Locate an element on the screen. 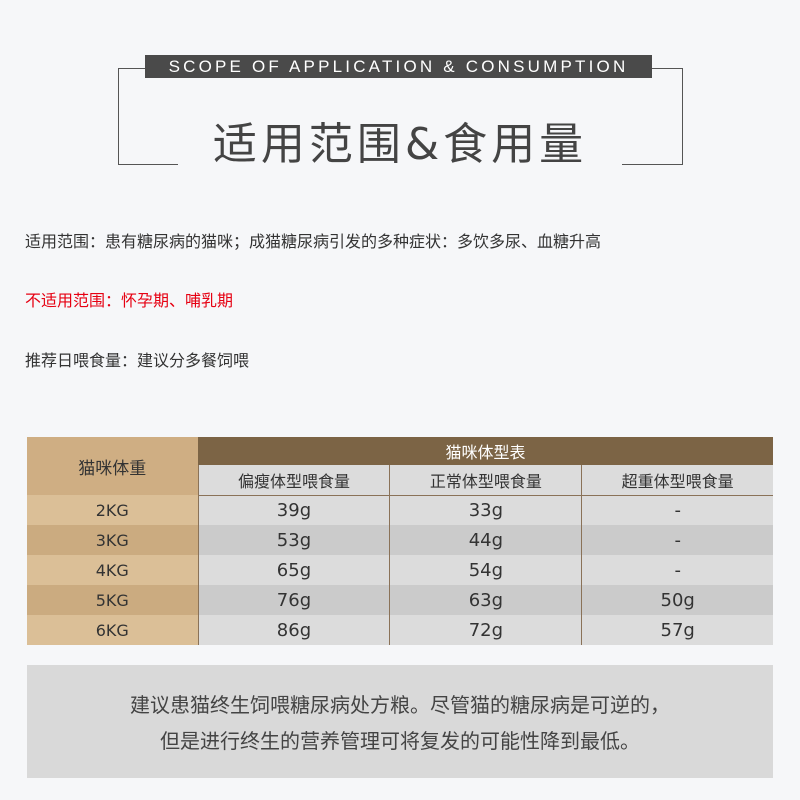 The width and height of the screenshot is (800, 800). frame-bottom-left is located at coordinates (148, 164).